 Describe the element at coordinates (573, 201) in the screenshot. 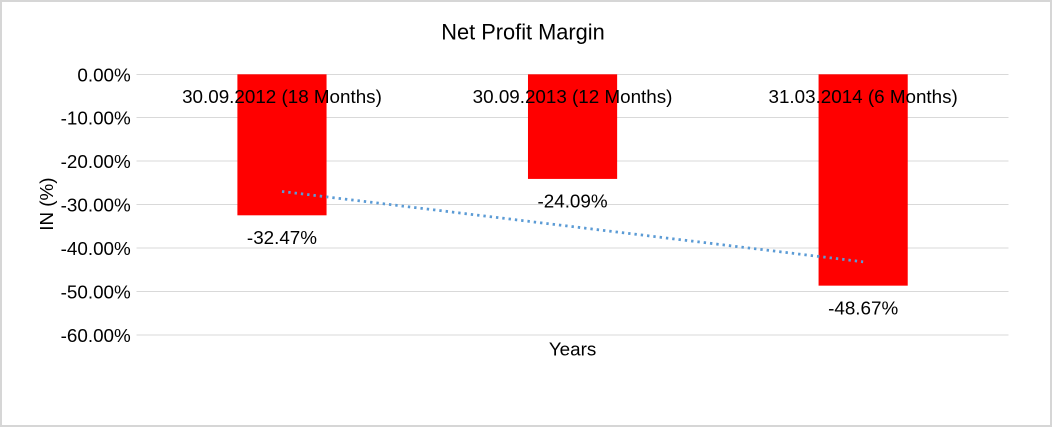

I see `data-label: -24.09%` at that location.